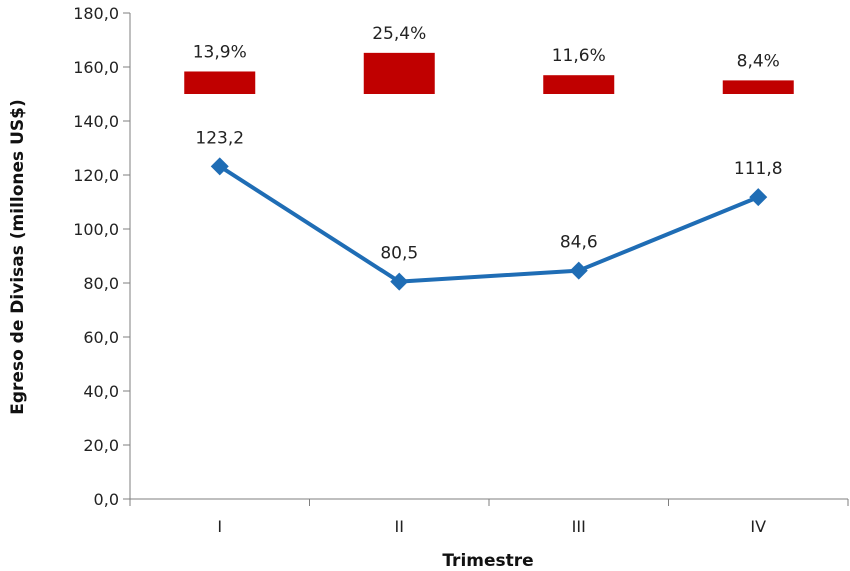 The width and height of the screenshot is (850, 571). What do you see at coordinates (96, 13) in the screenshot?
I see `y-tick-label: 180,0` at bounding box center [96, 13].